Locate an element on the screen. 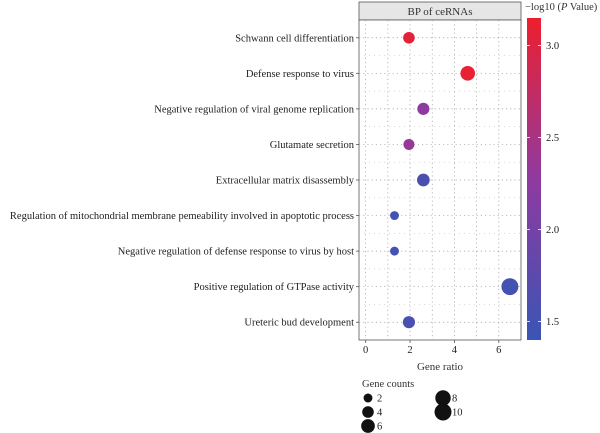 Image resolution: width=600 pixels, height=433 pixels. colorbar-title: −log10 (P Value) is located at coordinates (561, 7).